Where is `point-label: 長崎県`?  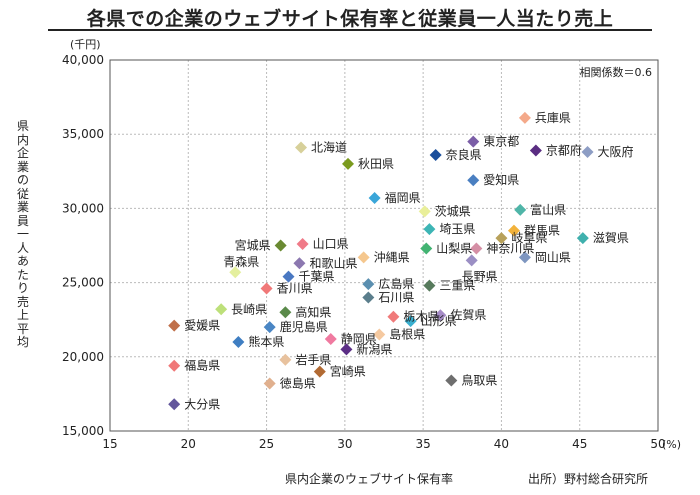
point-label: 長崎県 is located at coordinates (249, 309).